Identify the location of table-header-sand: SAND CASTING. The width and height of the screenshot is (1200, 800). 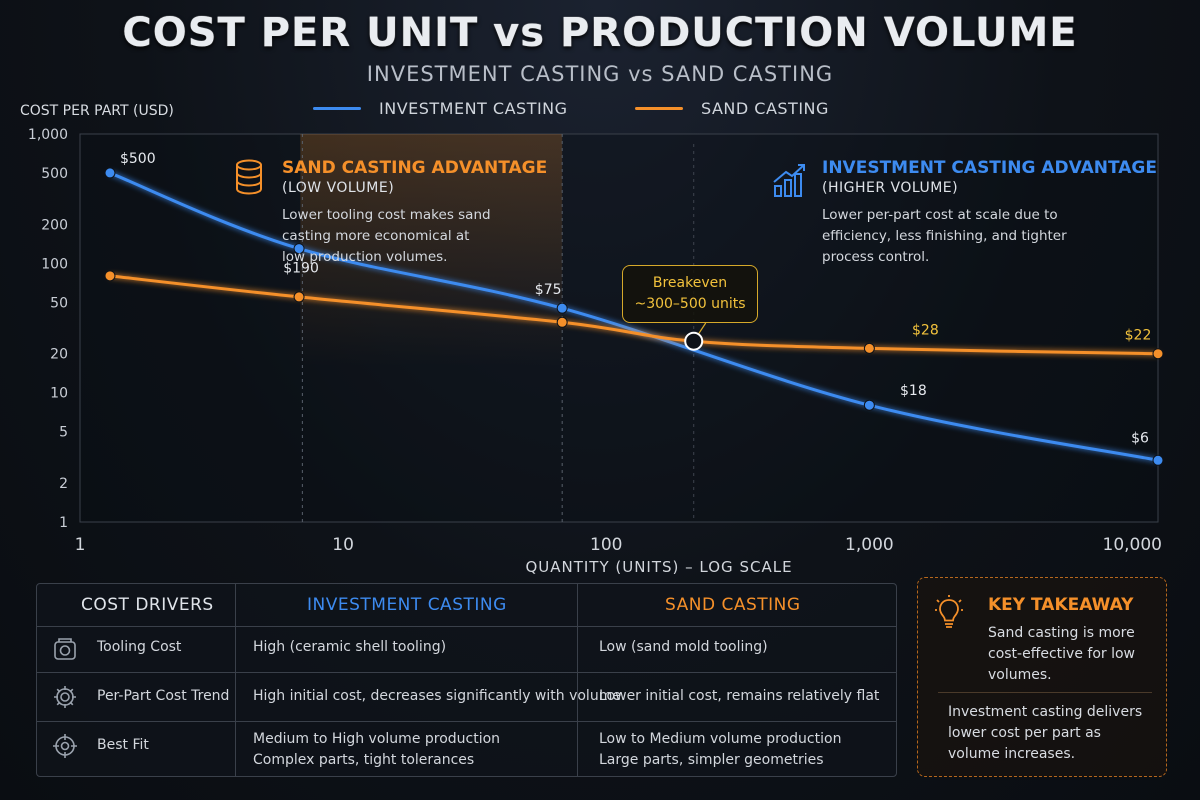
(733, 605).